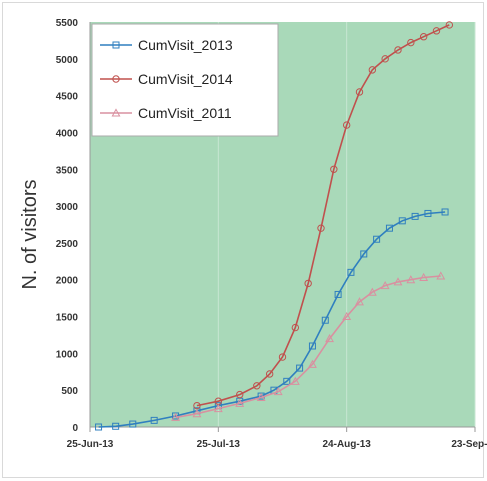 The width and height of the screenshot is (487, 481). I want to click on legend-item: CumVisit_2013, so click(166, 45).